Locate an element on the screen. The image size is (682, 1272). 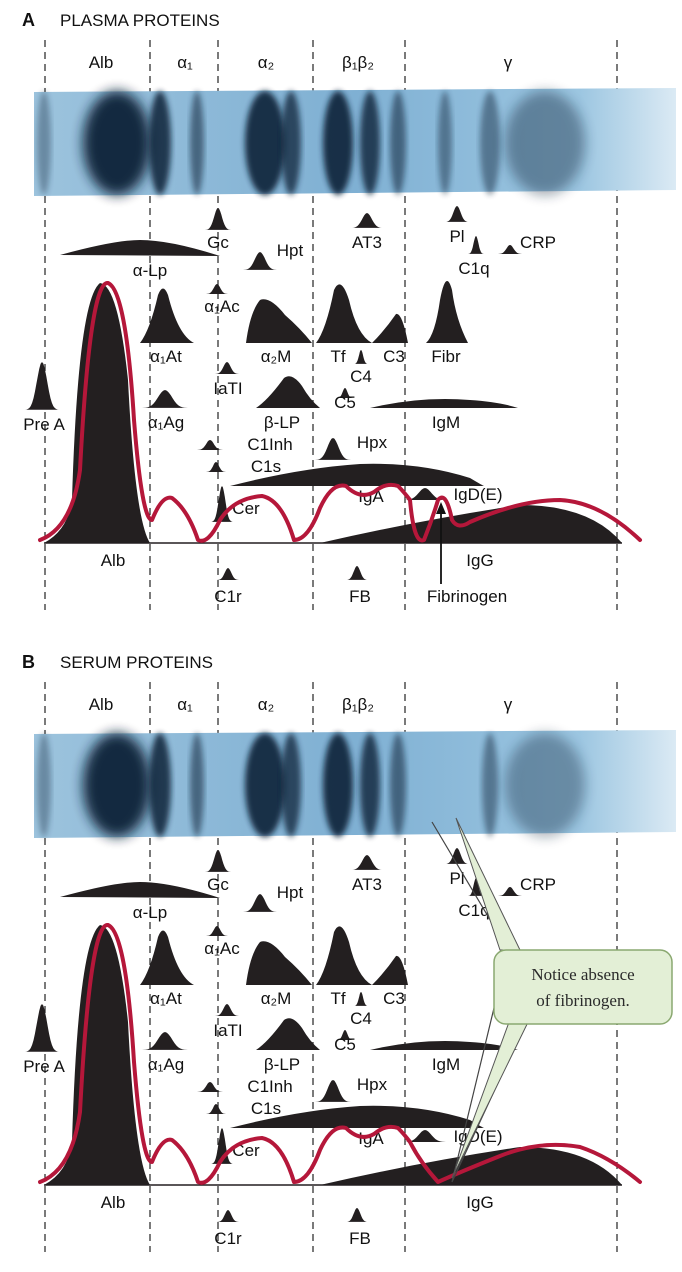
peak-tf-c3 is located at coordinates (362, 955).